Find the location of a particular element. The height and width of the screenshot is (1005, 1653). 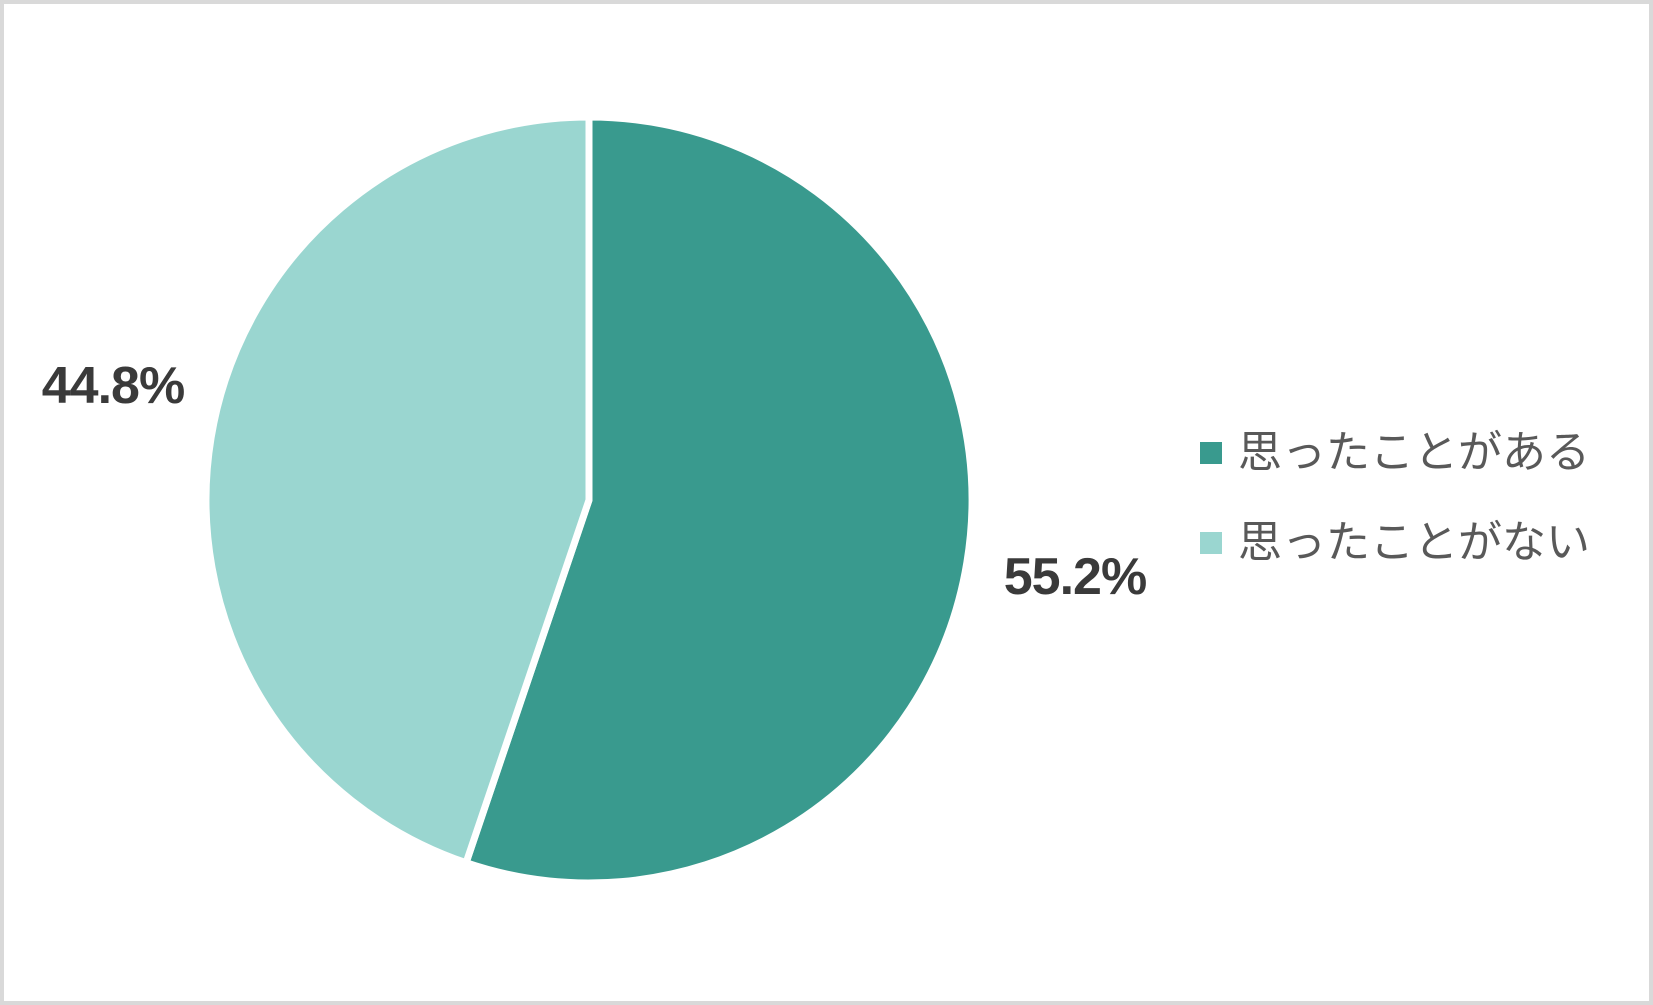

legend-label-minor: 思ったことがない is located at coordinates (1414, 542).